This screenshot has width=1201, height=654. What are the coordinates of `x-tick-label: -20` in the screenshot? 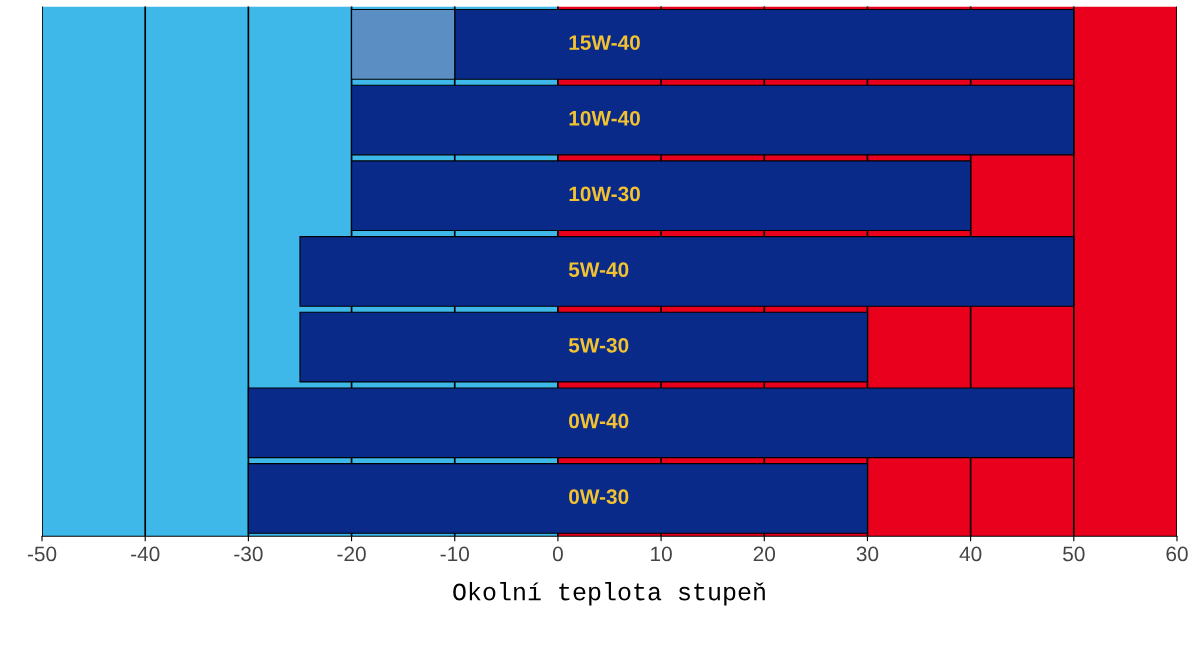 It's located at (351, 554).